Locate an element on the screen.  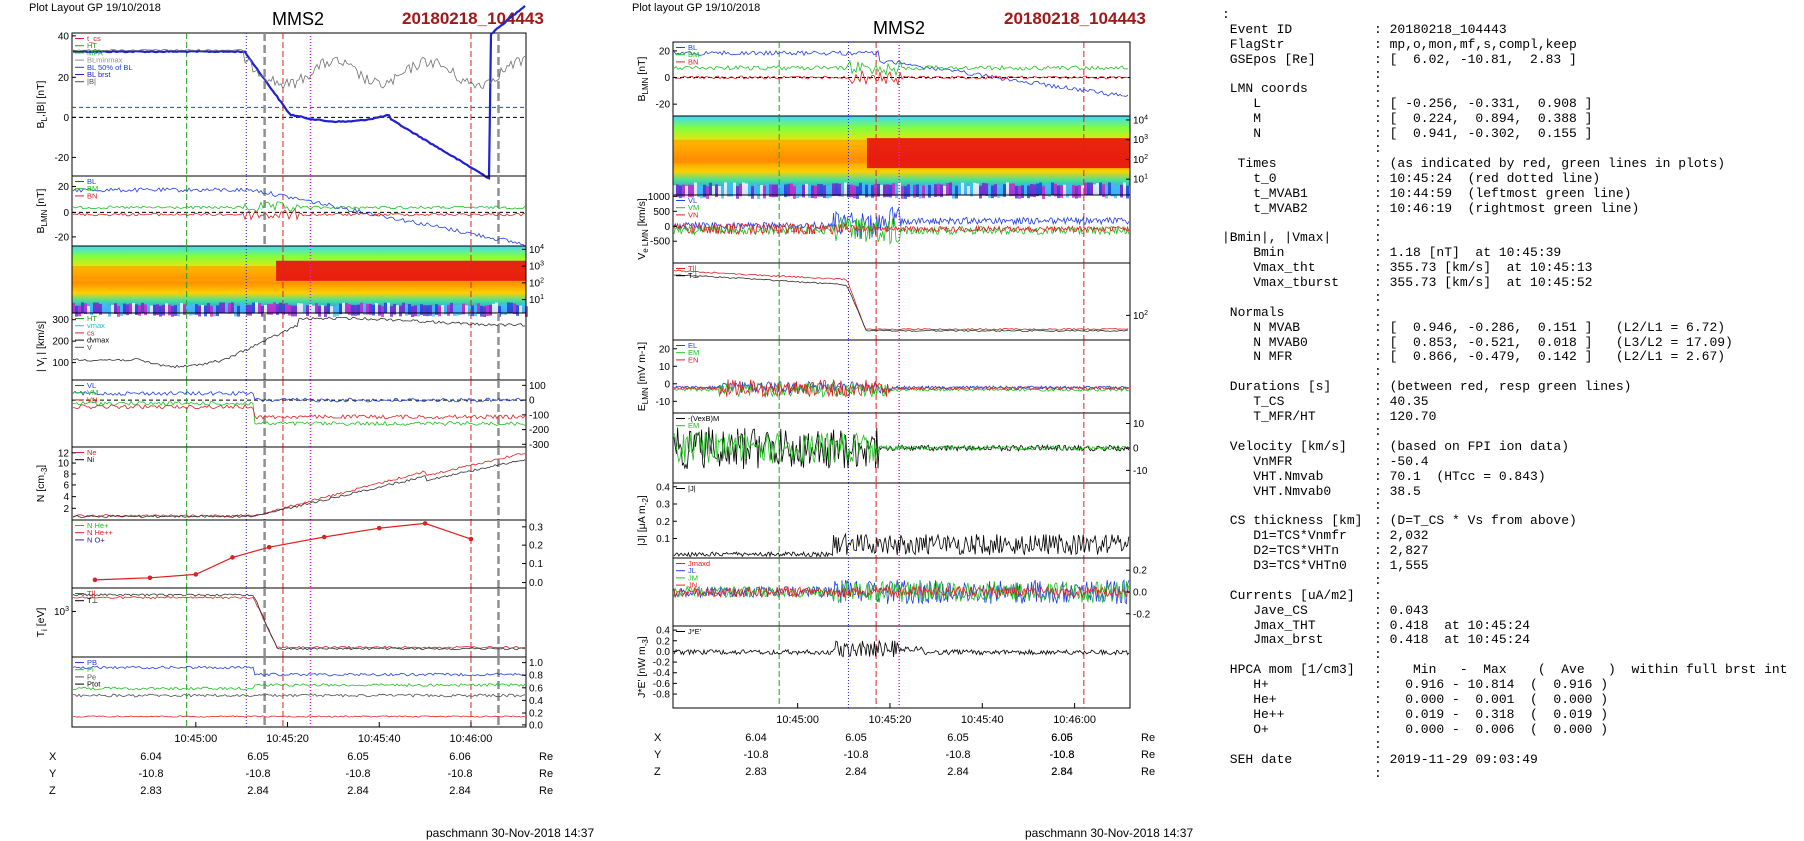
panel-ylabel: |J| [μA m-2] is located at coordinates (643, 520).